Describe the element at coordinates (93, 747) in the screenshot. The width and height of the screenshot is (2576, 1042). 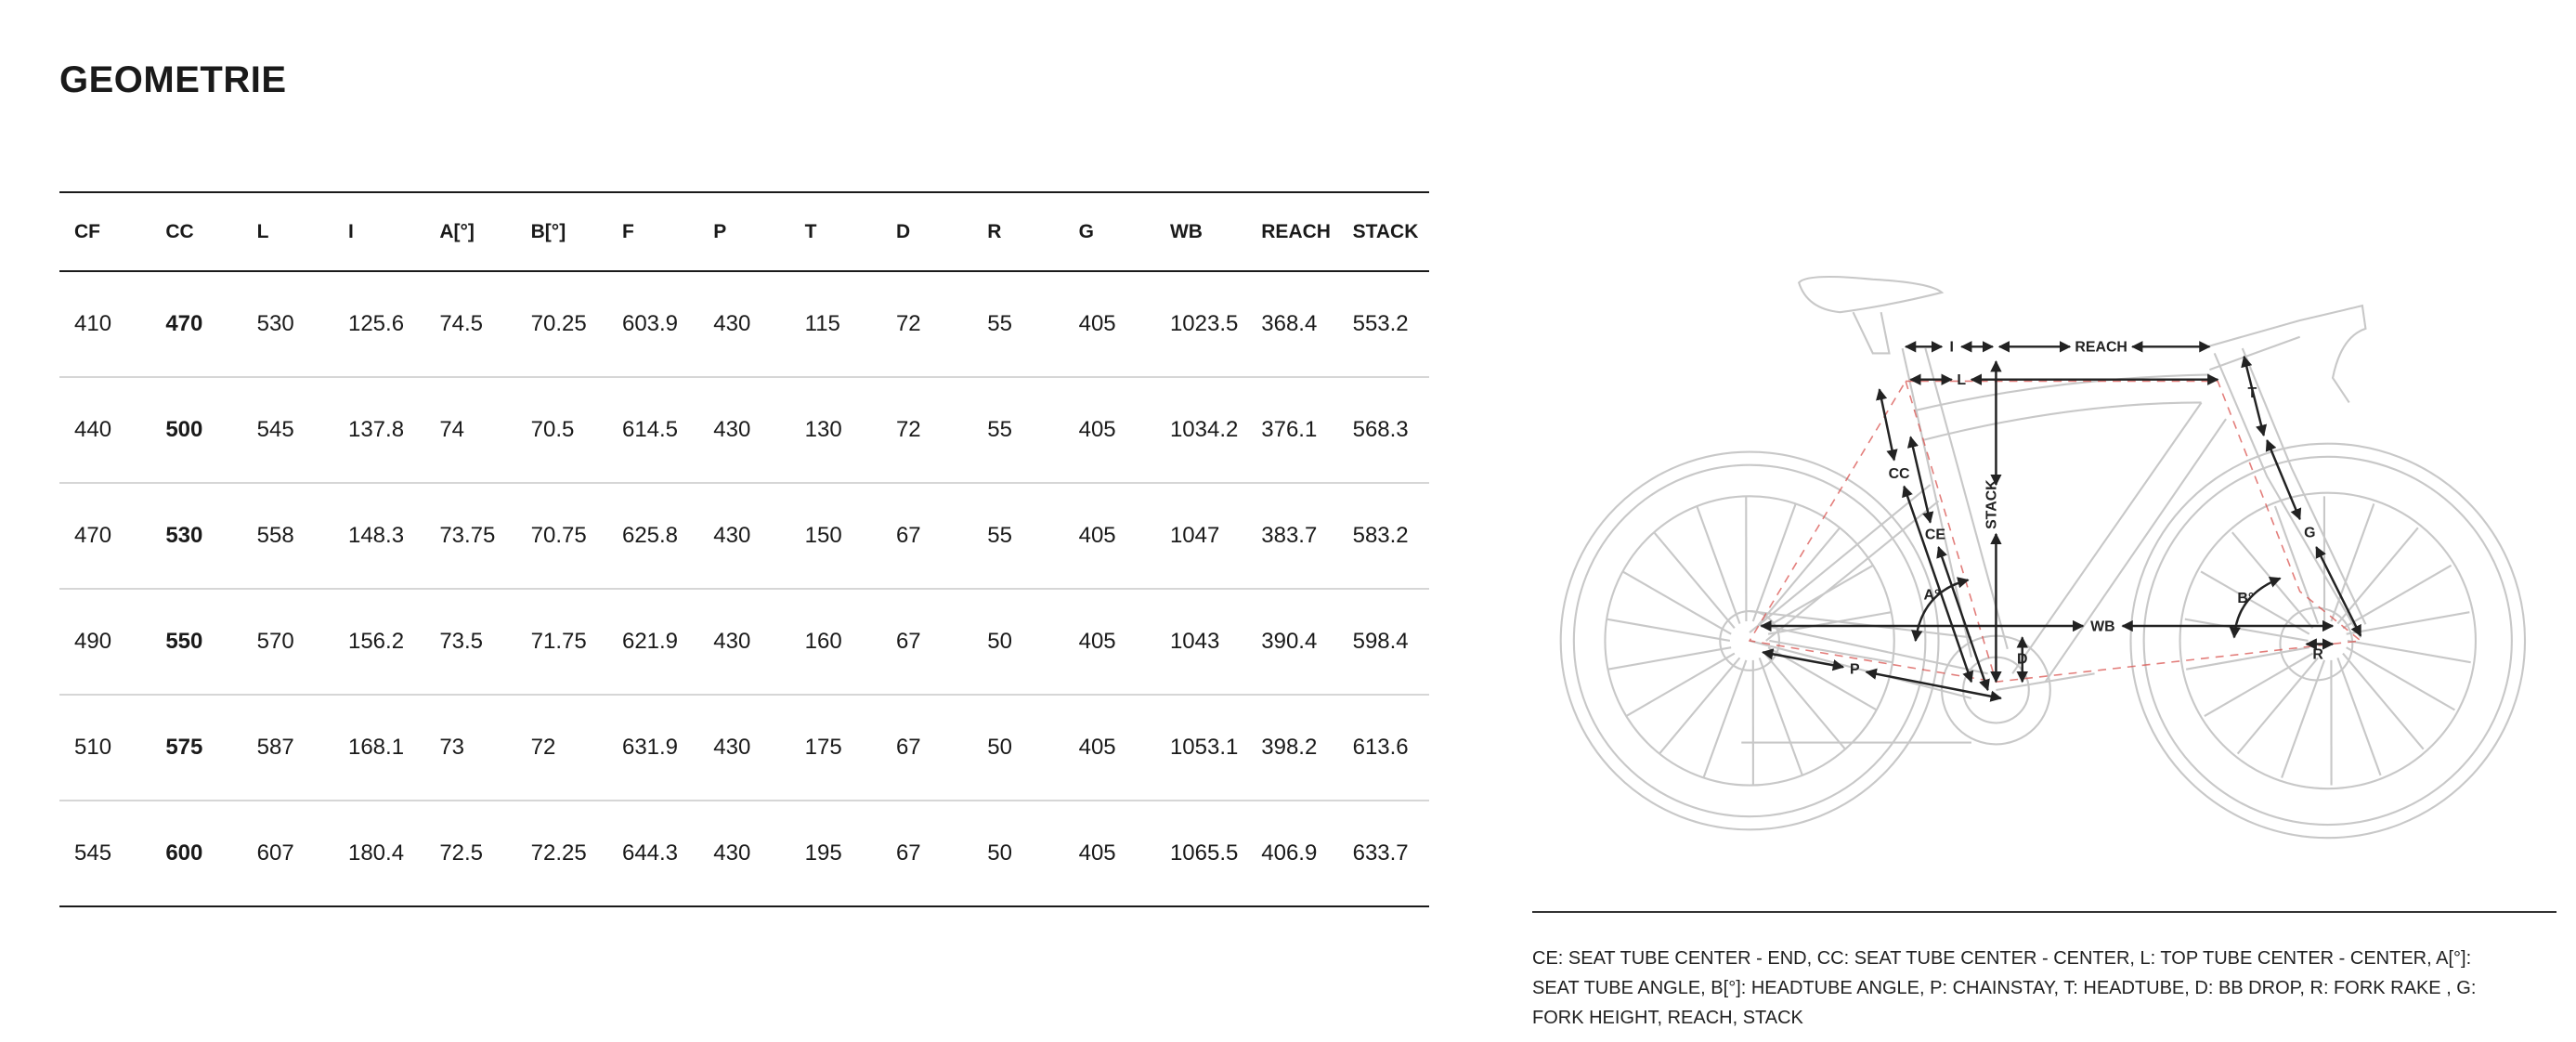
I see `table-cell: 510` at that location.